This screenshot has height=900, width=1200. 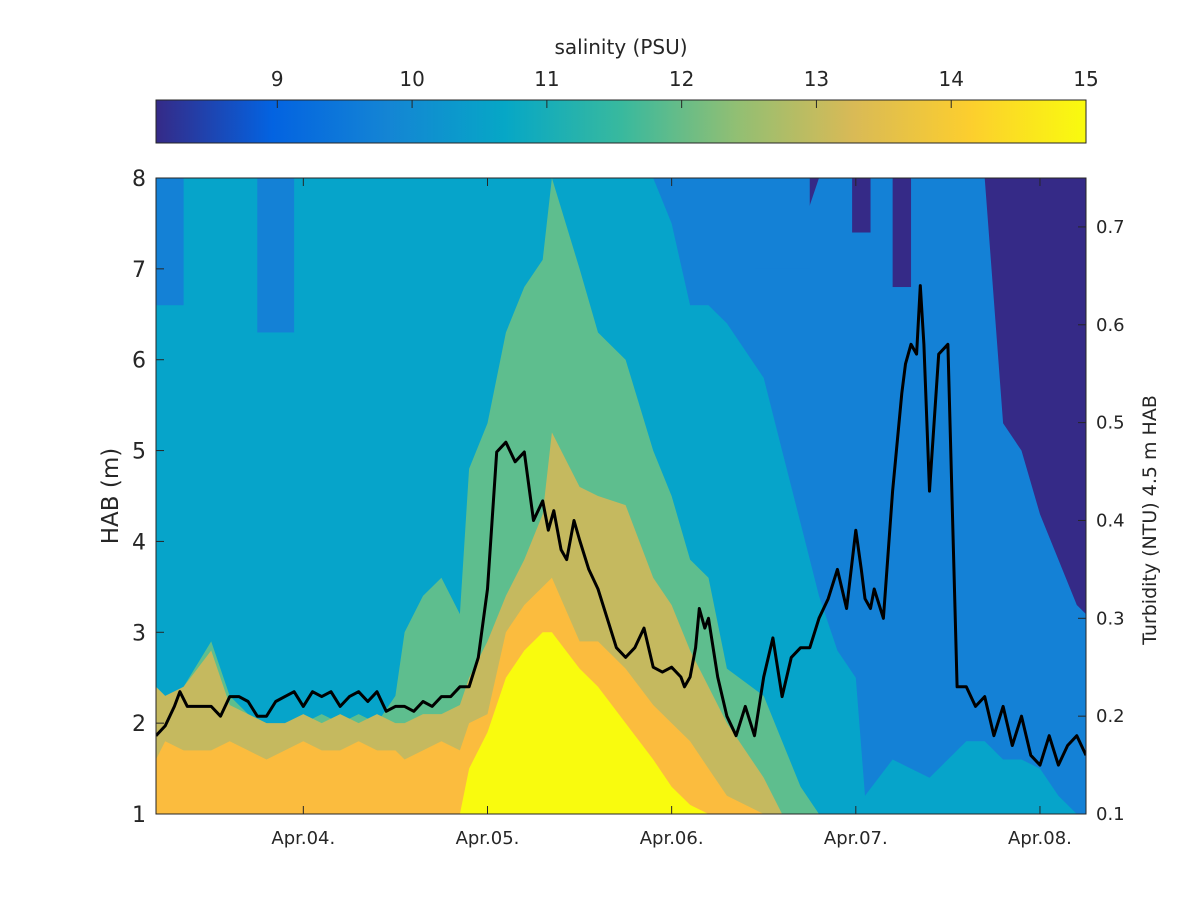 What do you see at coordinates (672, 838) in the screenshot?
I see `x-axis-tick-label: Apr.06.` at bounding box center [672, 838].